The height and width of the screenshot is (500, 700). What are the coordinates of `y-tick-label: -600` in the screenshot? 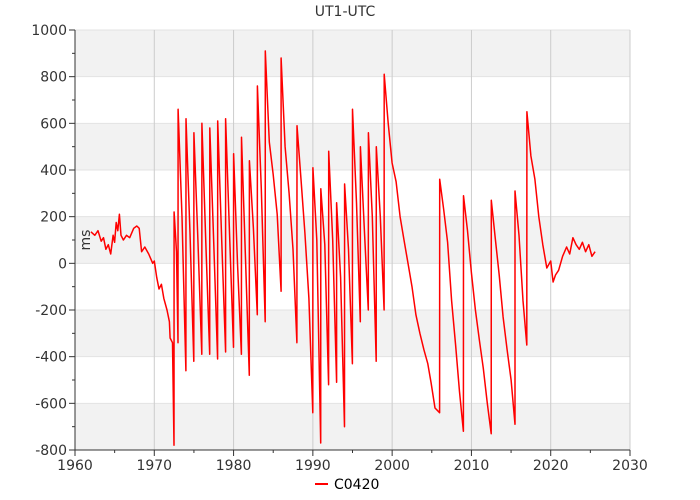 It's located at (51, 404).